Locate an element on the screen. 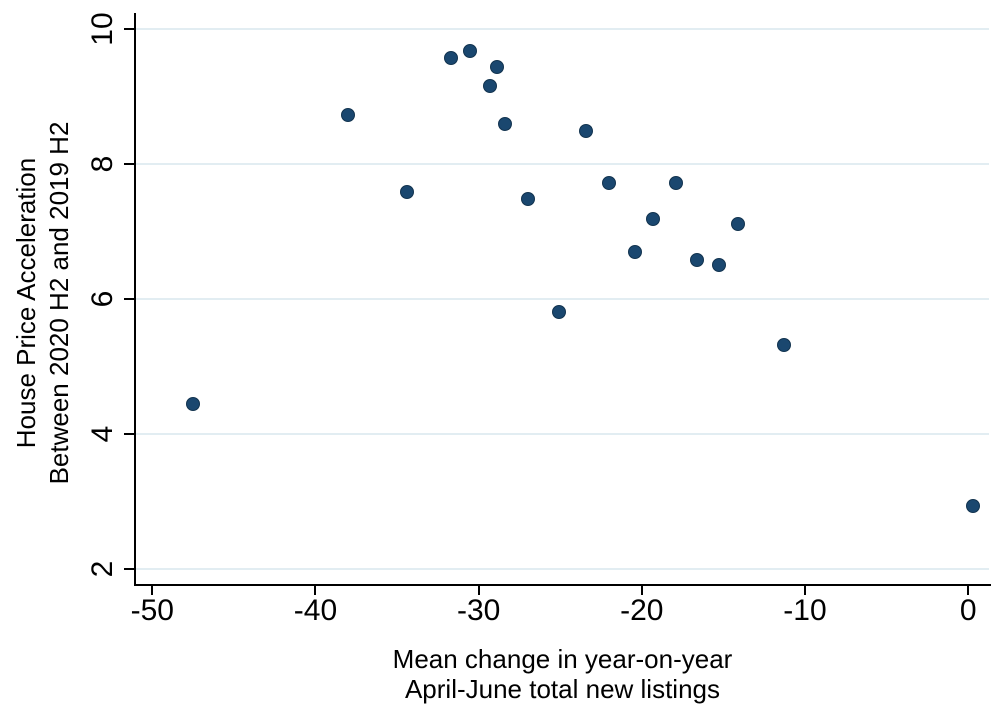  x-axis-title-line1: Mean change in year-on-year is located at coordinates (562, 659).